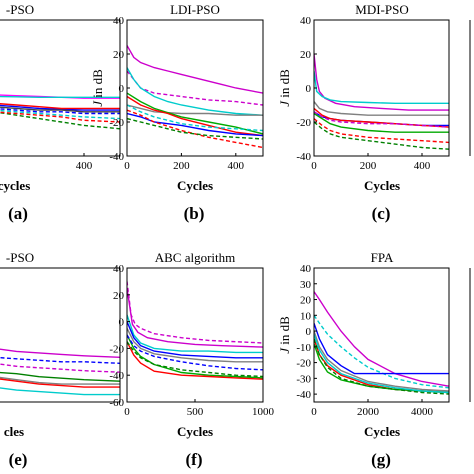 The width and height of the screenshot is (474, 474). I want to click on subplot-title: FPA, so click(382, 257).